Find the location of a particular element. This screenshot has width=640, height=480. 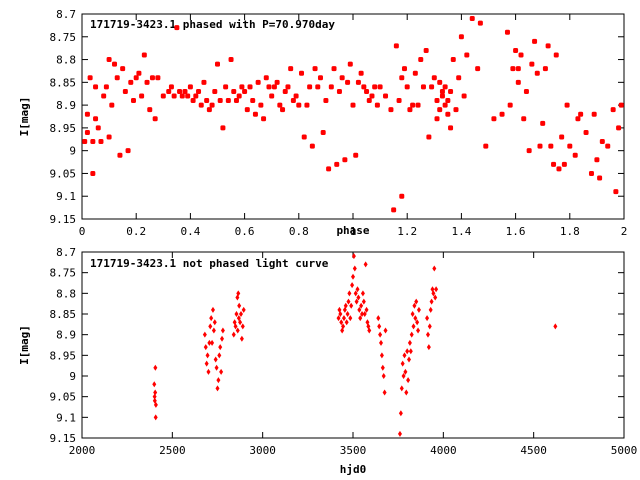

x-tick-label: 1 is located at coordinates (353, 231).